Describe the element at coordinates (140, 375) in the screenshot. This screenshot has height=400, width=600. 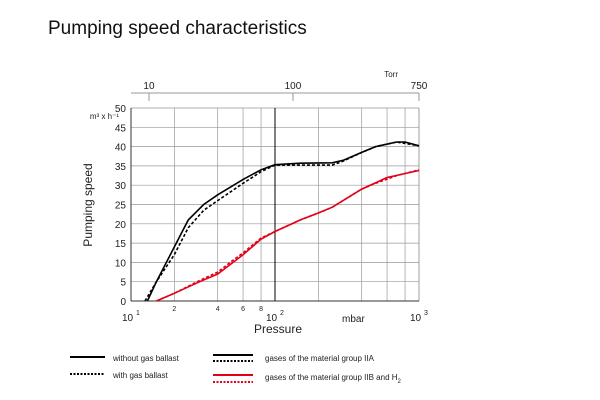
I see `legend-label-with: with gas ballast` at that location.